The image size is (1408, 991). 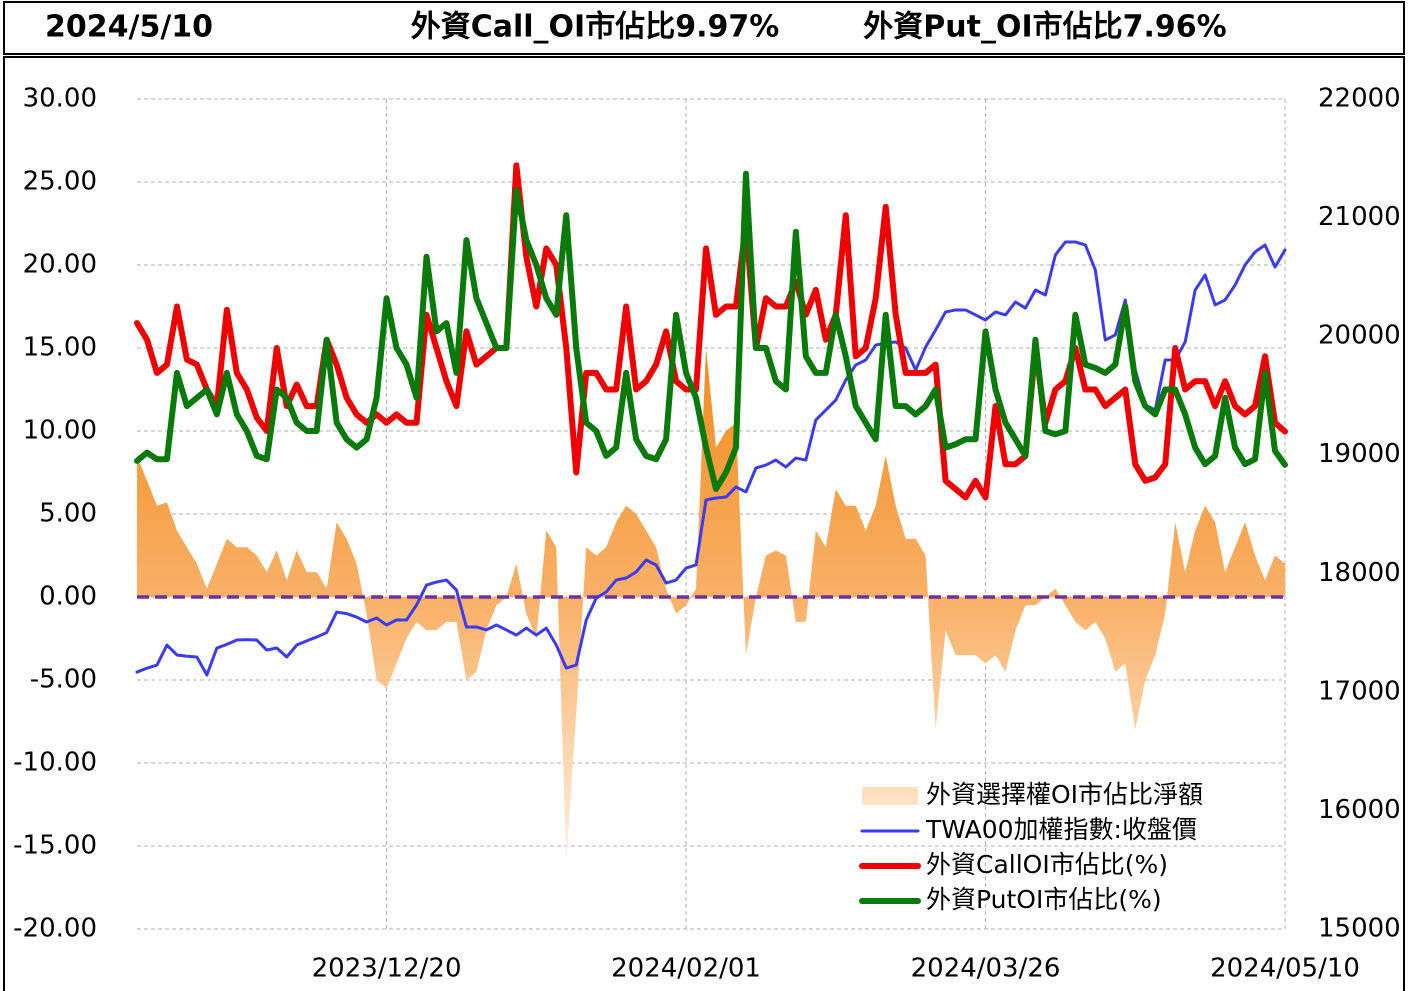 What do you see at coordinates (1061, 829) in the screenshot?
I see `legend-label: TWA00加權指數:收盤價` at bounding box center [1061, 829].